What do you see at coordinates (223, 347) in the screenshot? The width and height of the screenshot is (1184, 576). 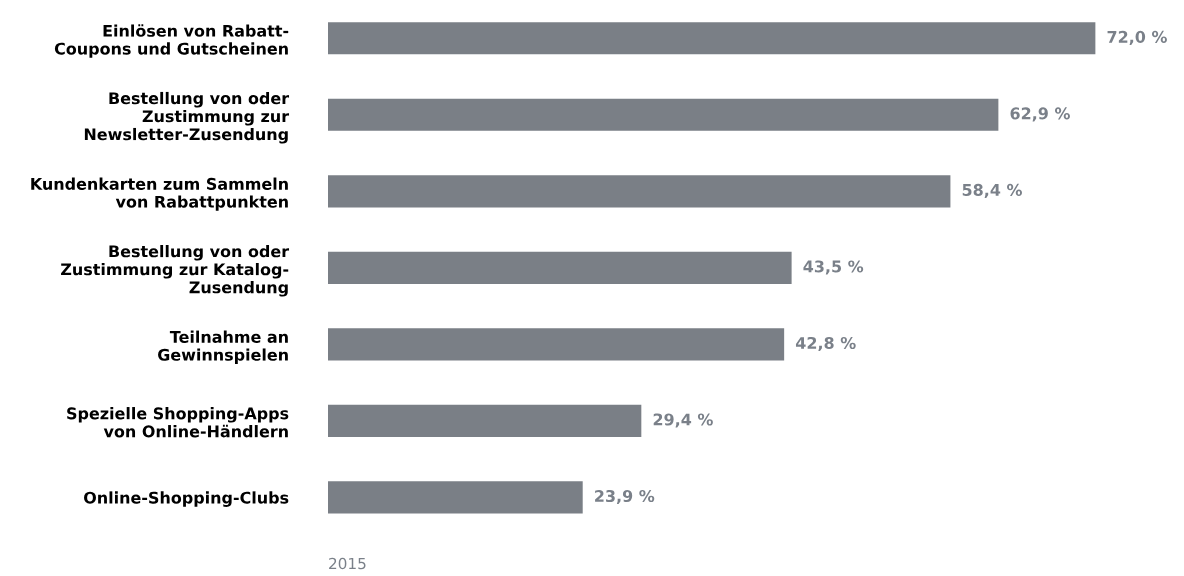 I see `y-tick-label: Teilnahme an Gewinnspielen` at bounding box center [223, 347].